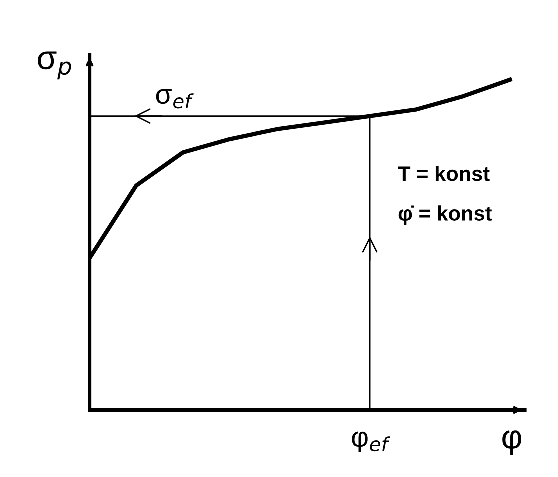 This screenshot has height=477, width=558. What do you see at coordinates (55, 66) in the screenshot?
I see `y-axis-title: σ$_{p}$` at bounding box center [55, 66].